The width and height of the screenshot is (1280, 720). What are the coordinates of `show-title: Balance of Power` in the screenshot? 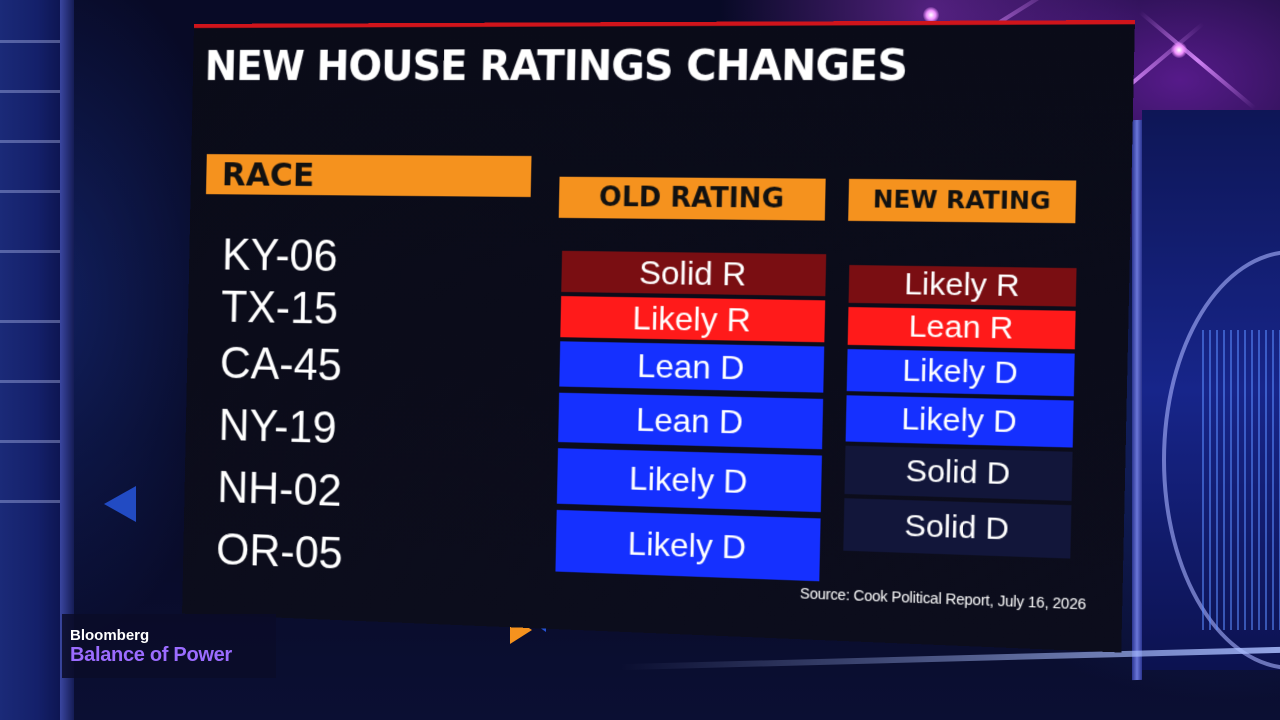 It's located at (173, 655).